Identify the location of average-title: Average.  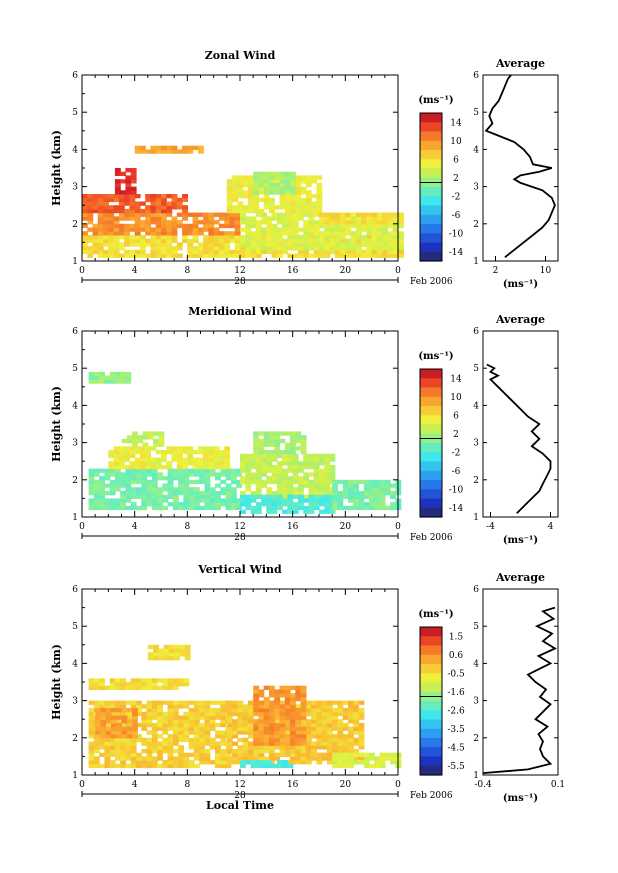
(520, 63).